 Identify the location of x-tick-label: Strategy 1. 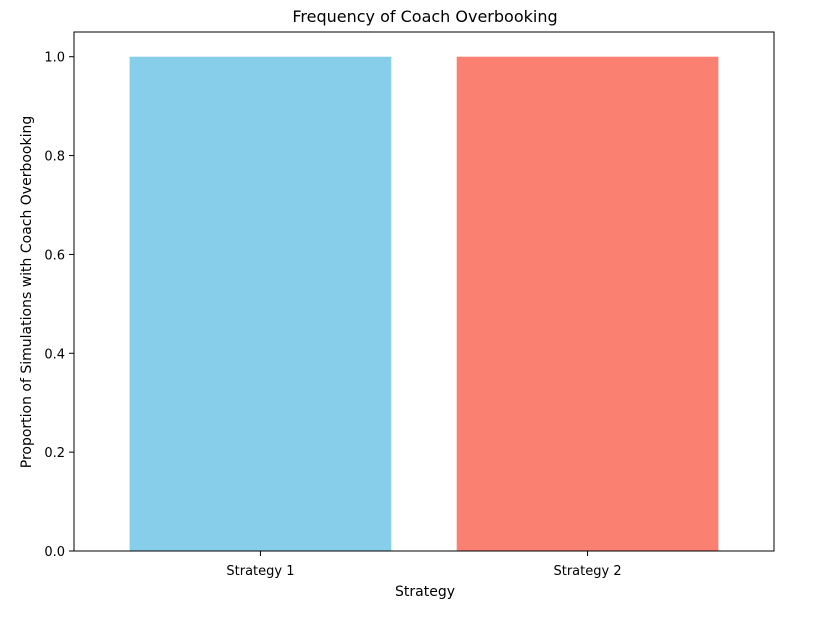
(260, 571).